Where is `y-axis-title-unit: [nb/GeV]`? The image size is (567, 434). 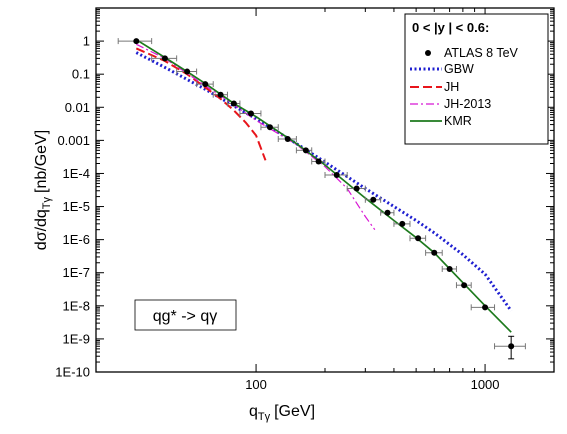
y-axis-title-unit: [nb/GeV] is located at coordinates (41, 161).